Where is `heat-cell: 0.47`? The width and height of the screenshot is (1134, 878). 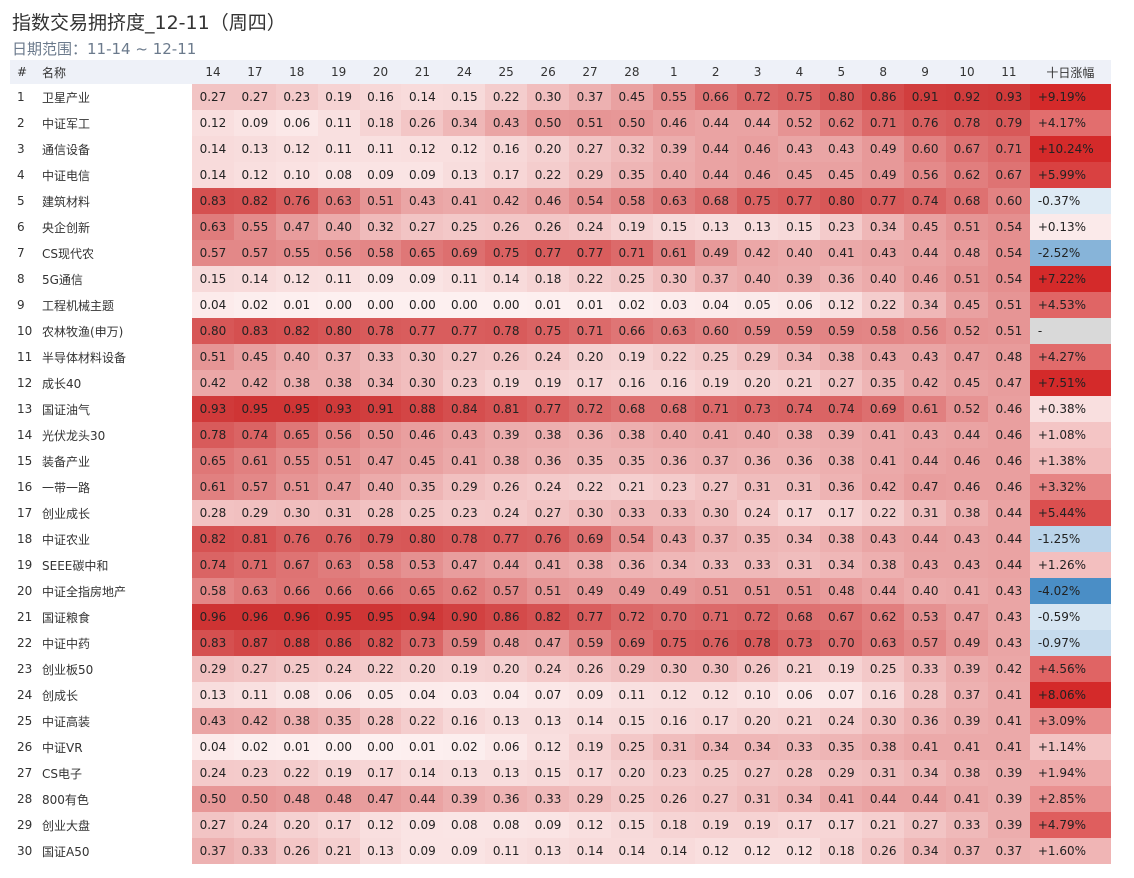 heat-cell: 0.47 is located at coordinates (548, 643).